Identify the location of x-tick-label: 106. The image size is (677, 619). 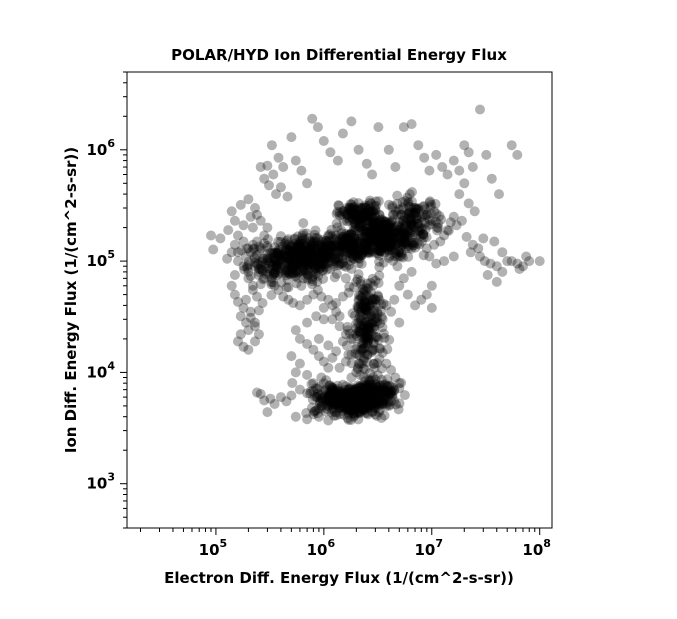
(321, 548).